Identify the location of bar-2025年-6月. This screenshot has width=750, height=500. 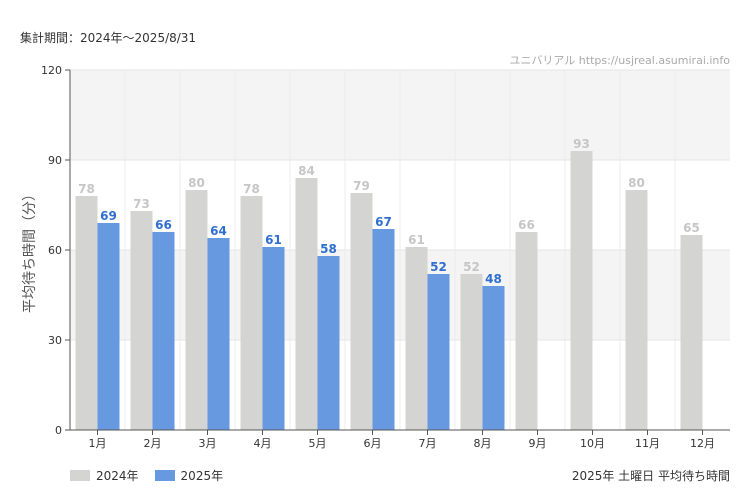
(383, 329).